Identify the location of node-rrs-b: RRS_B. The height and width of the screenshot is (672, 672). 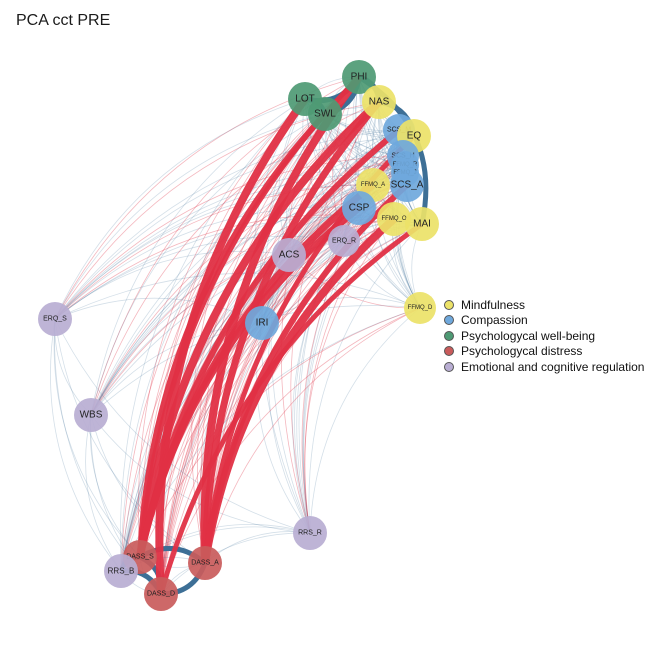
(121, 571).